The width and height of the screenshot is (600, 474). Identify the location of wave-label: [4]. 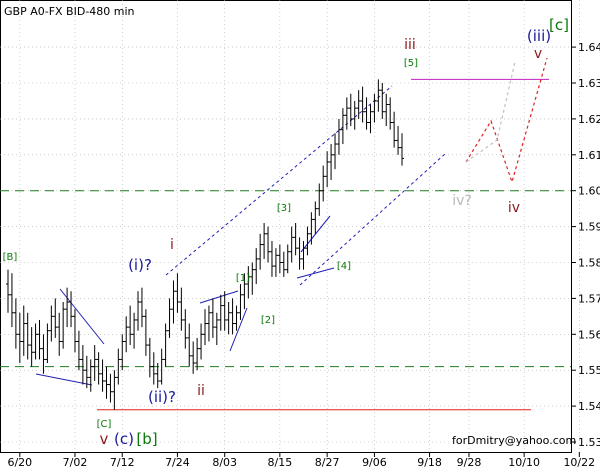
(344, 266).